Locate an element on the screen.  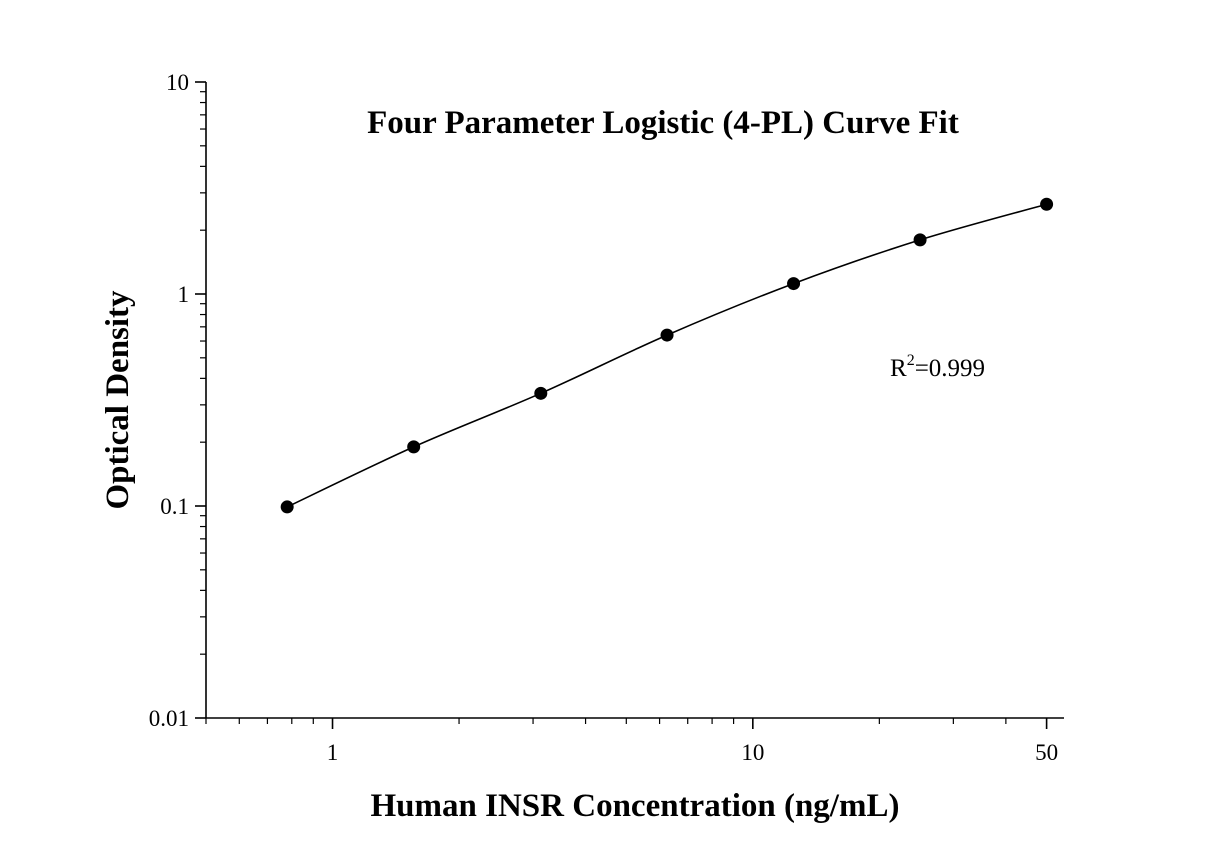
r-squared-value: =0.999 is located at coordinates (950, 368).